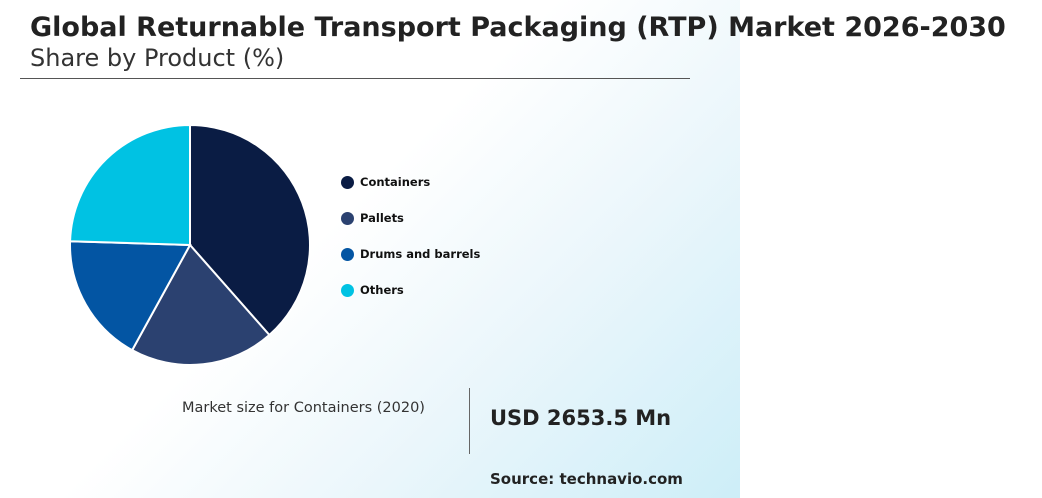  What do you see at coordinates (581, 418) in the screenshot?
I see `market-size-value: USD 2653.5 Mn` at bounding box center [581, 418].